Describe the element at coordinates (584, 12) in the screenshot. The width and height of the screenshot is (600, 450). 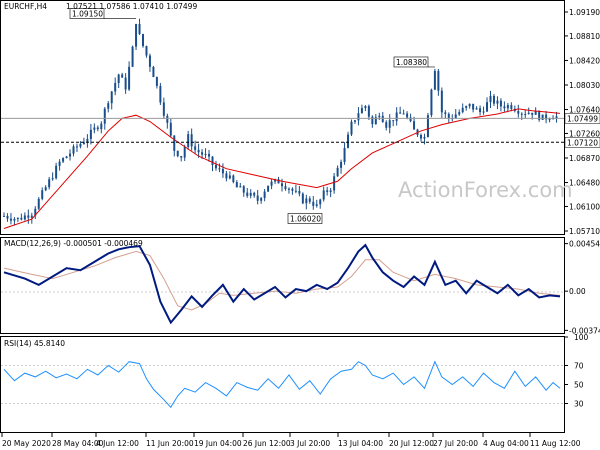
I see `price-tick-label: 1.09190` at that location.